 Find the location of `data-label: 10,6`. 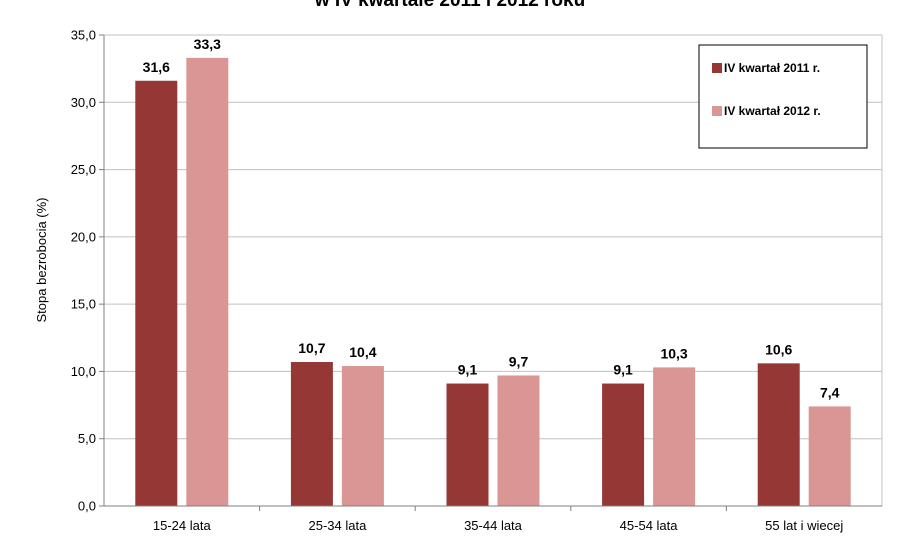

data-label: 10,6 is located at coordinates (778, 349).